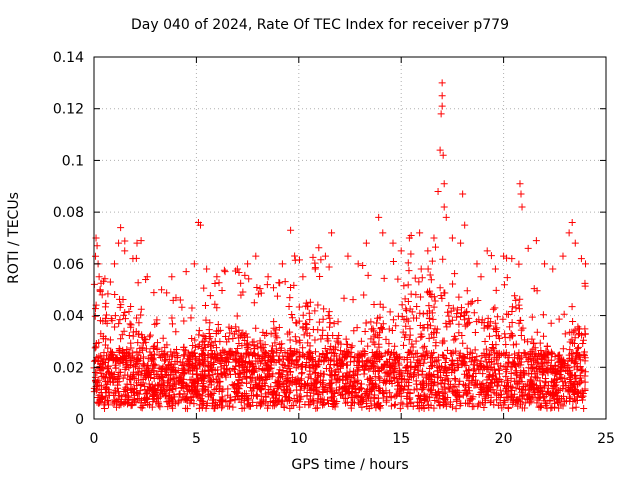  Describe the element at coordinates (79, 420) in the screenshot. I see `y-tick-label: 0` at that location.